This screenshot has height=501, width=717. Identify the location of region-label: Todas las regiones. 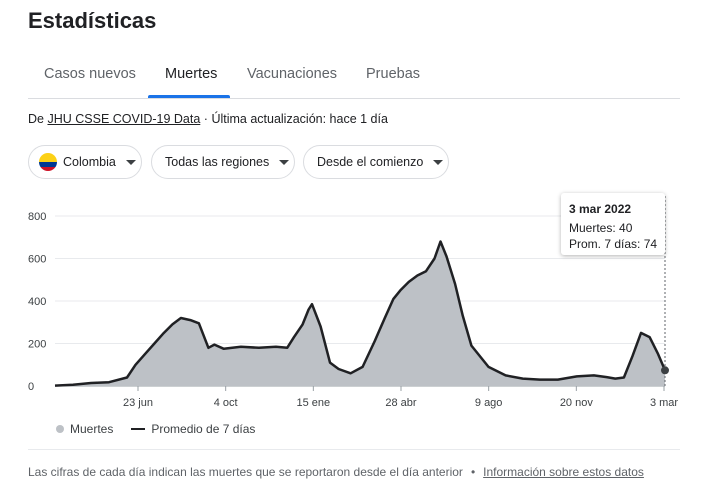
(217, 162).